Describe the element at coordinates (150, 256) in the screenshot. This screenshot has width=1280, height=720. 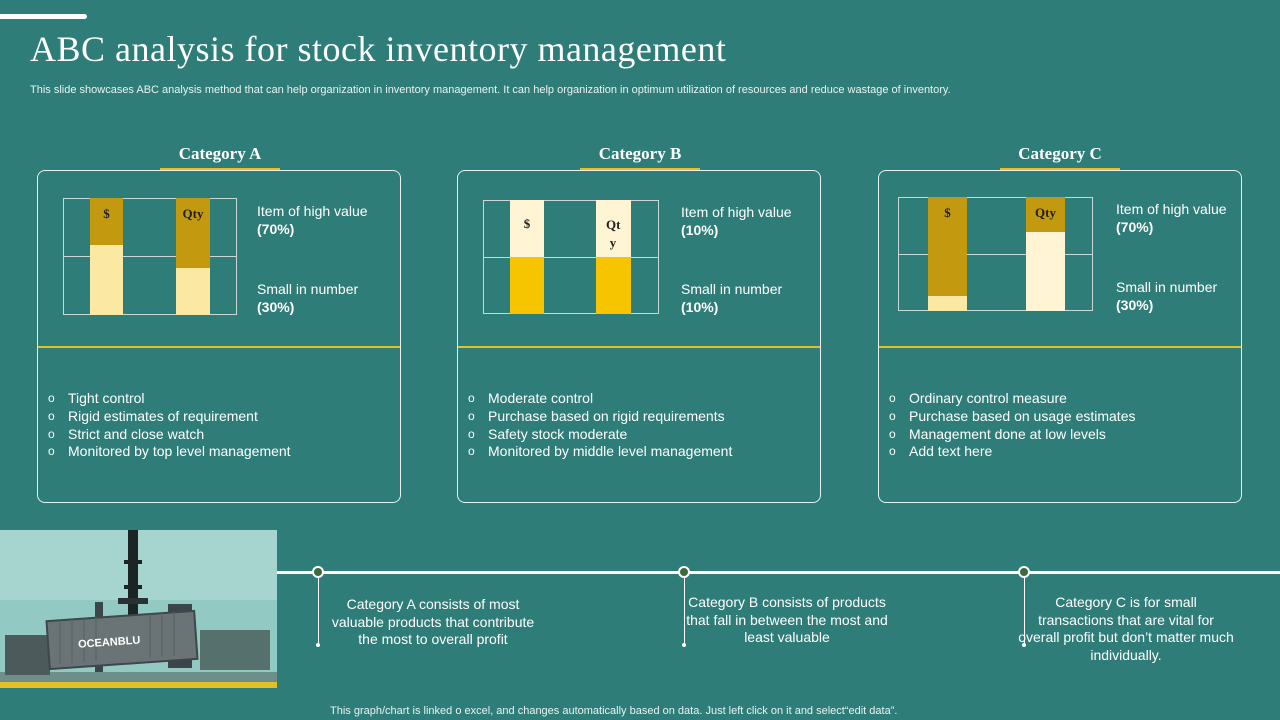
I see `category-a-chart: $ Qty` at that location.